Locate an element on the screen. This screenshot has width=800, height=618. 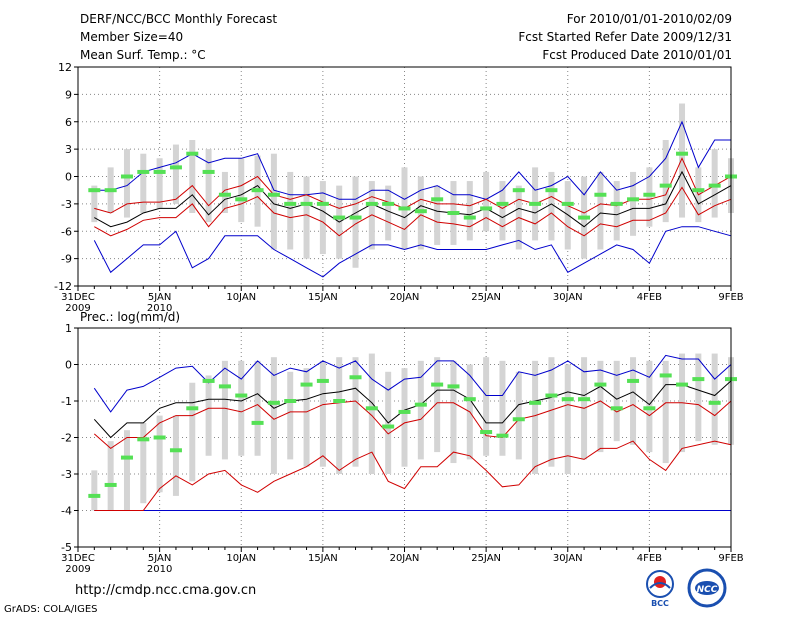
temp-ytick-label: -12 is located at coordinates (63, 286).